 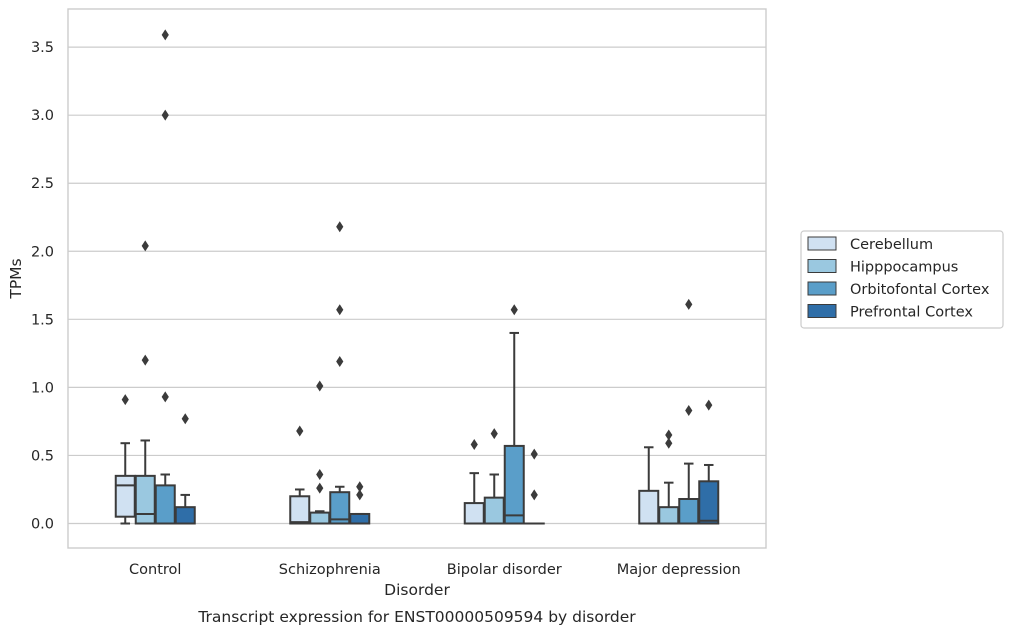 What do you see at coordinates (42, 388) in the screenshot?
I see `y-tick-label: 1.0` at bounding box center [42, 388].